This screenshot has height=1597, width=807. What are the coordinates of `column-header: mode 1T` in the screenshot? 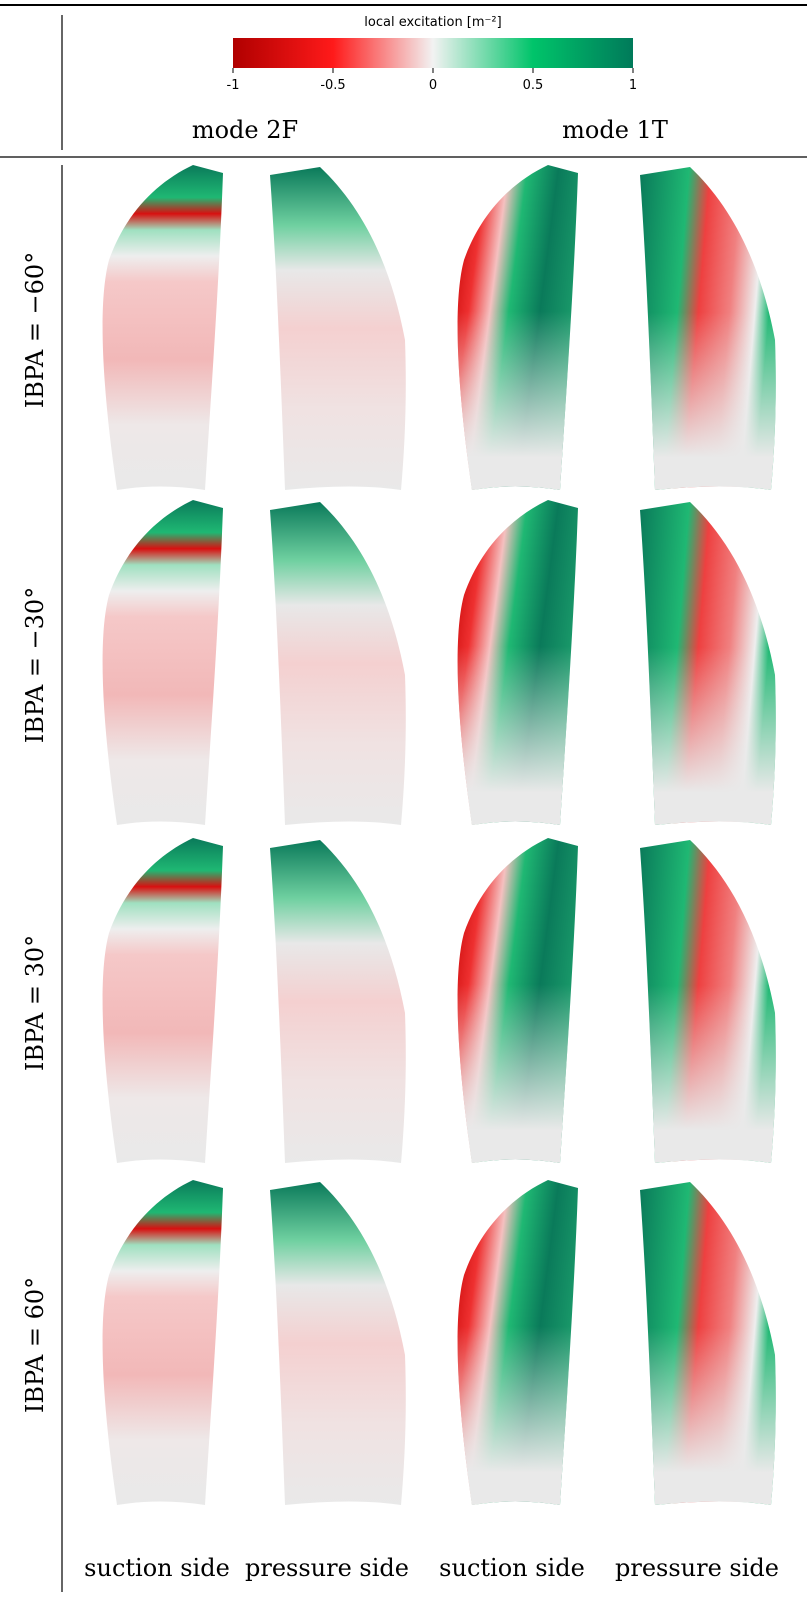 It's located at (615, 130).